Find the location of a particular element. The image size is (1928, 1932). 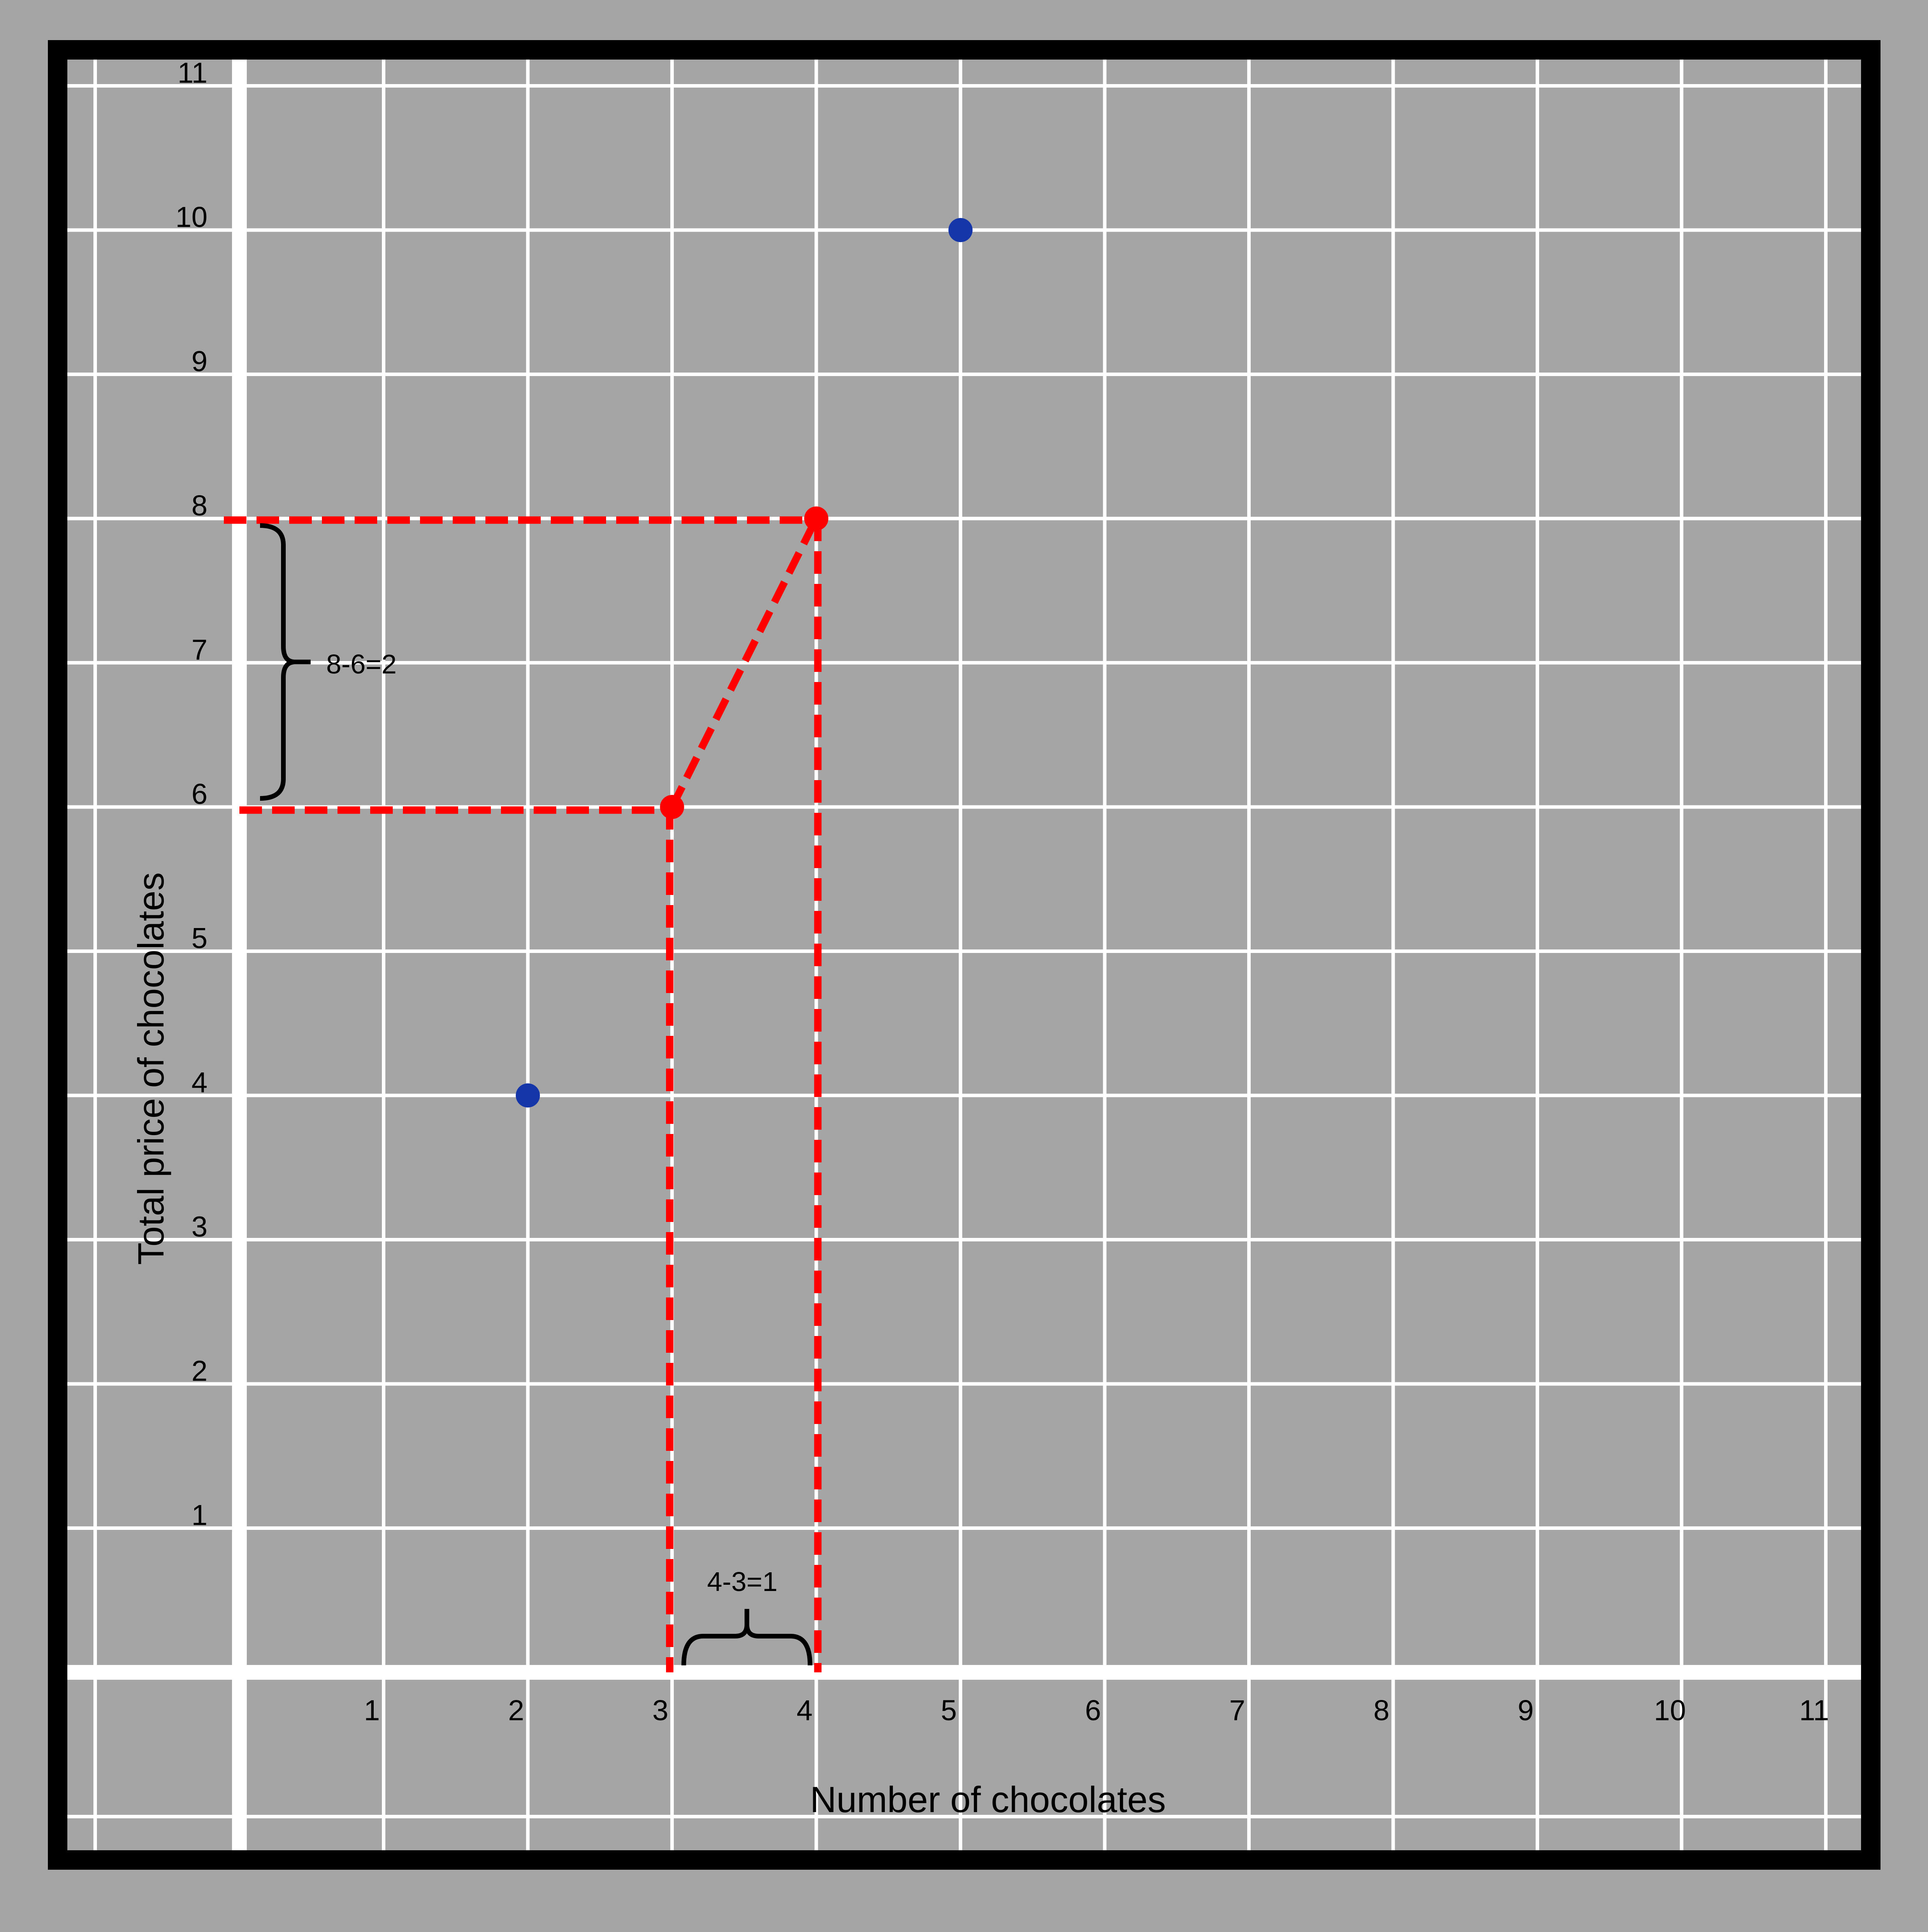

x-tick-label: 1 is located at coordinates (372, 1710).